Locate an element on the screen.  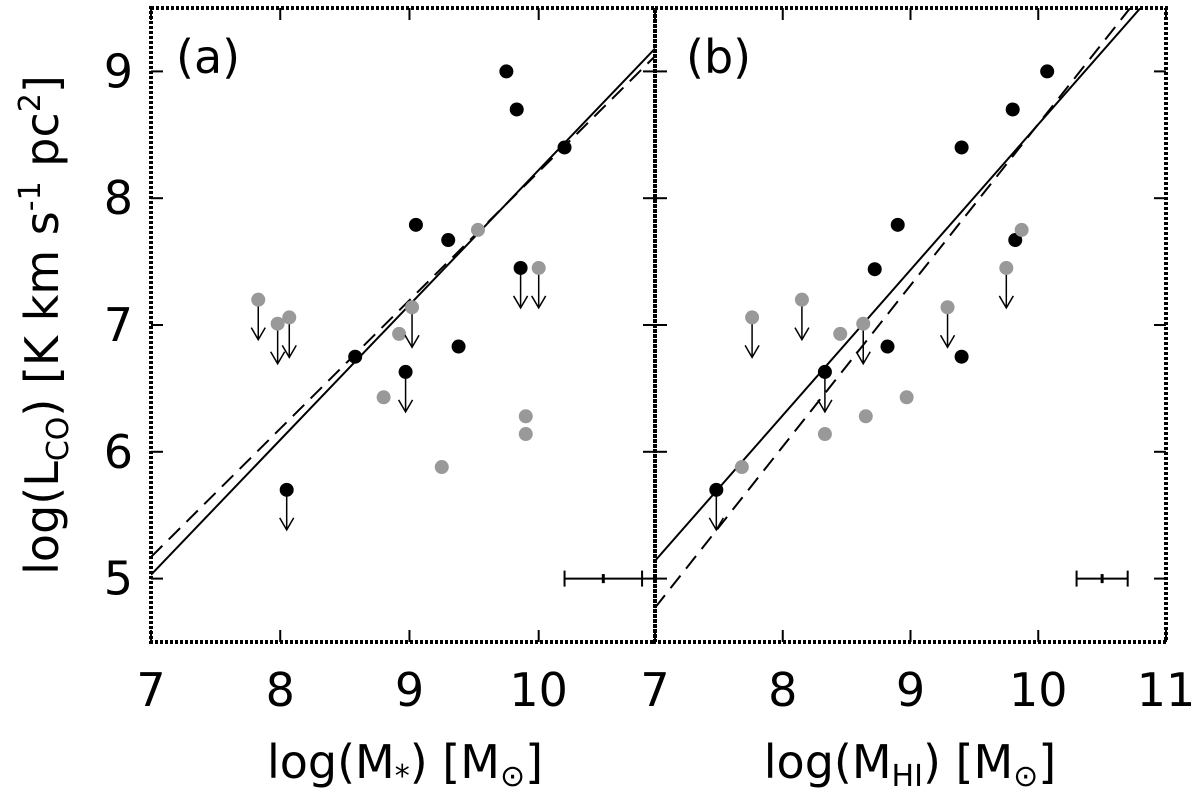
x-axis-title-b: log(MHI) [M⊙] is located at coordinates (910, 764).